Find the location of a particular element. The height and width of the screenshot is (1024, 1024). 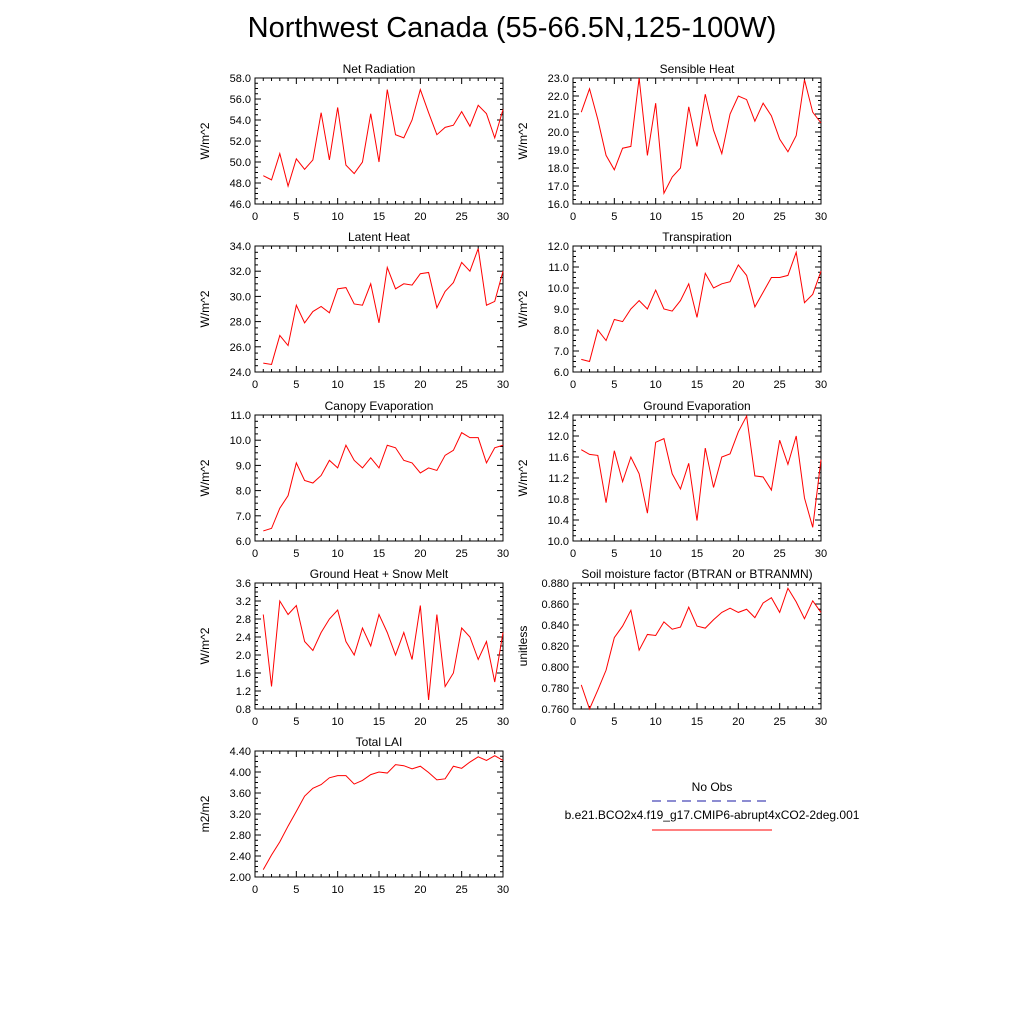

y-axis-label: m2/m2 is located at coordinates (205, 813).